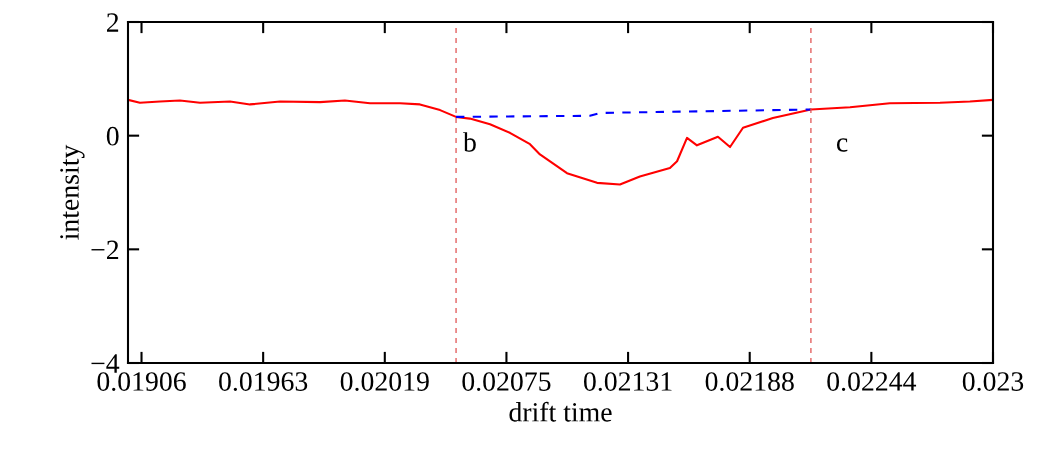  What do you see at coordinates (384, 381) in the screenshot?
I see `x-tick-label: 0.02019` at bounding box center [384, 381].